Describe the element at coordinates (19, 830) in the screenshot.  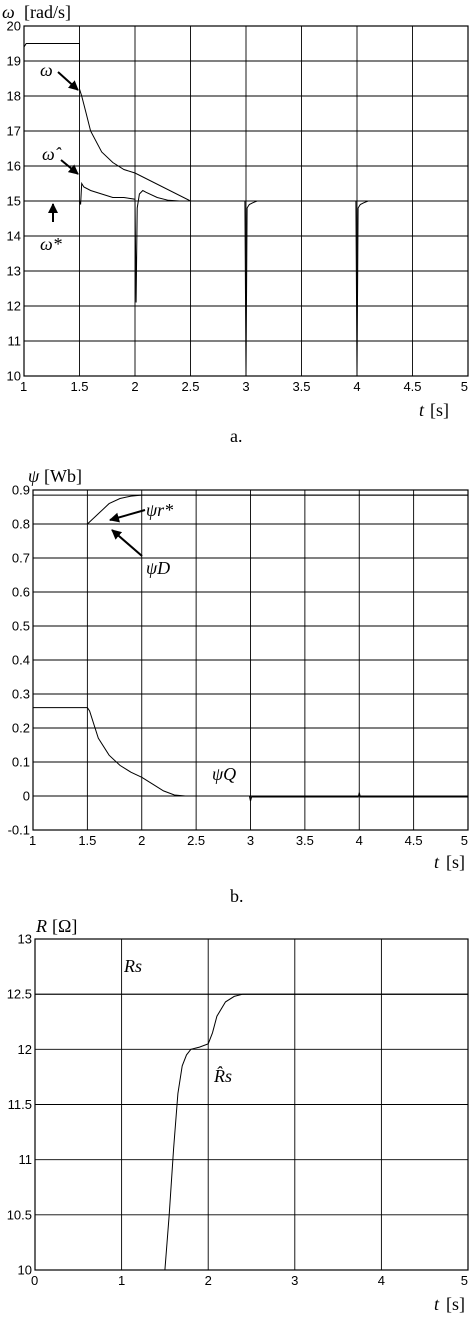
I see `panel-b-ytick-label: -0.1` at that location.